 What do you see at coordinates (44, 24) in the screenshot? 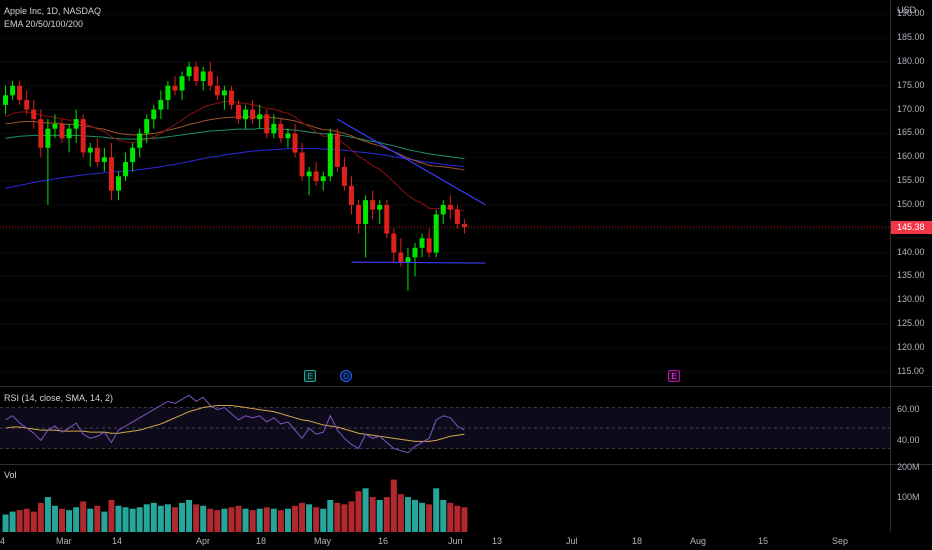
I see `ema-legend: EMA 20/50/100/200` at bounding box center [44, 24].